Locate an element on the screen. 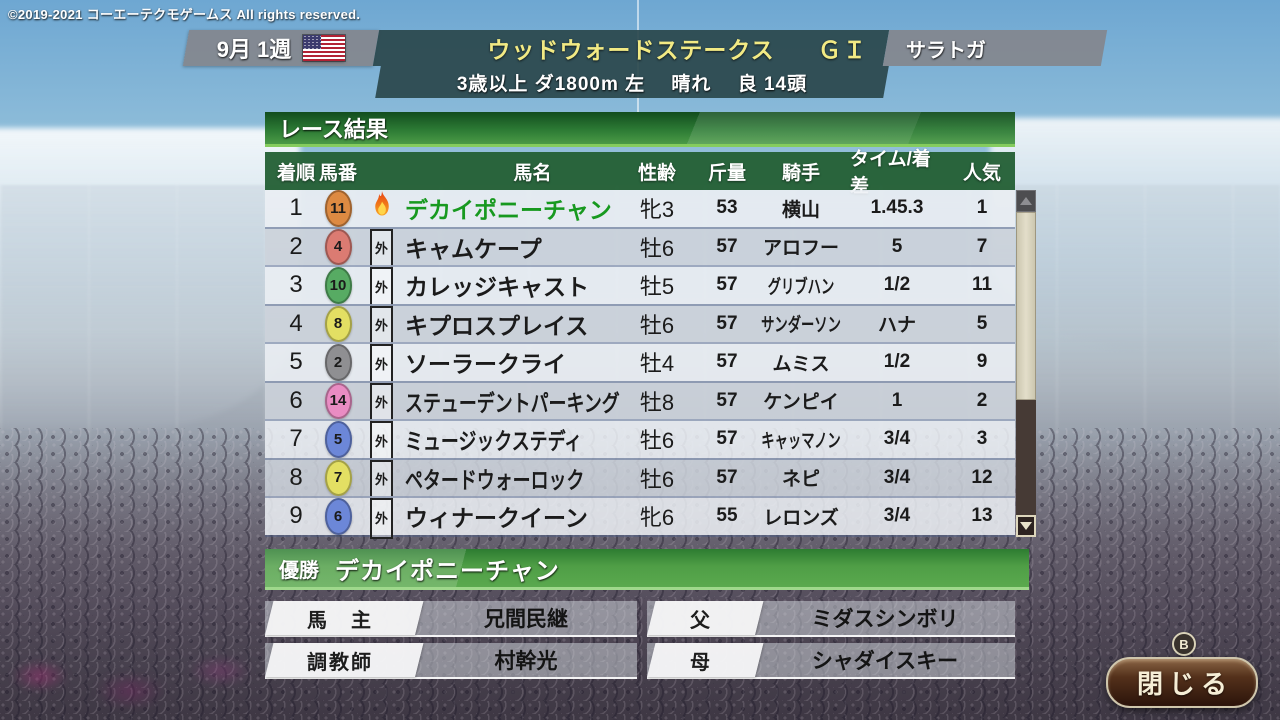 This screenshot has height=720, width=1280. jockey-name: レロンズ is located at coordinates (801, 518).